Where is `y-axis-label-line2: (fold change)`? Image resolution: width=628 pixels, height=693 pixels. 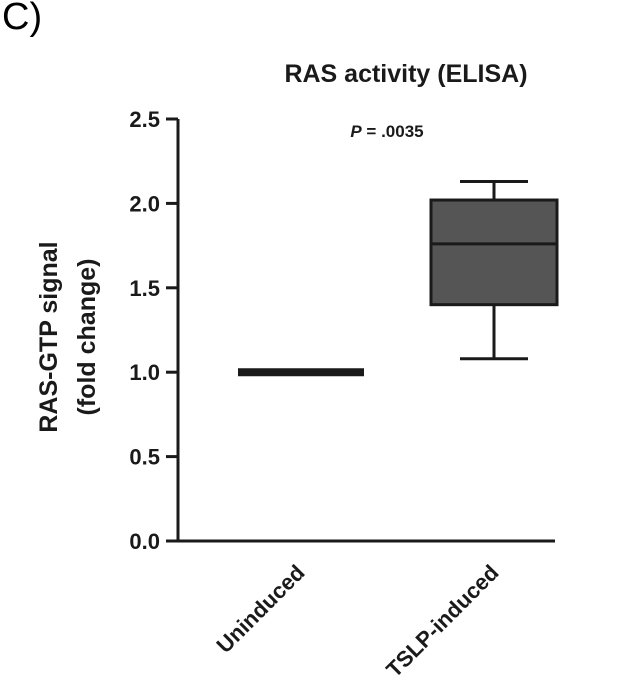
y-axis-label-line2: (fold change) is located at coordinates (87, 337).